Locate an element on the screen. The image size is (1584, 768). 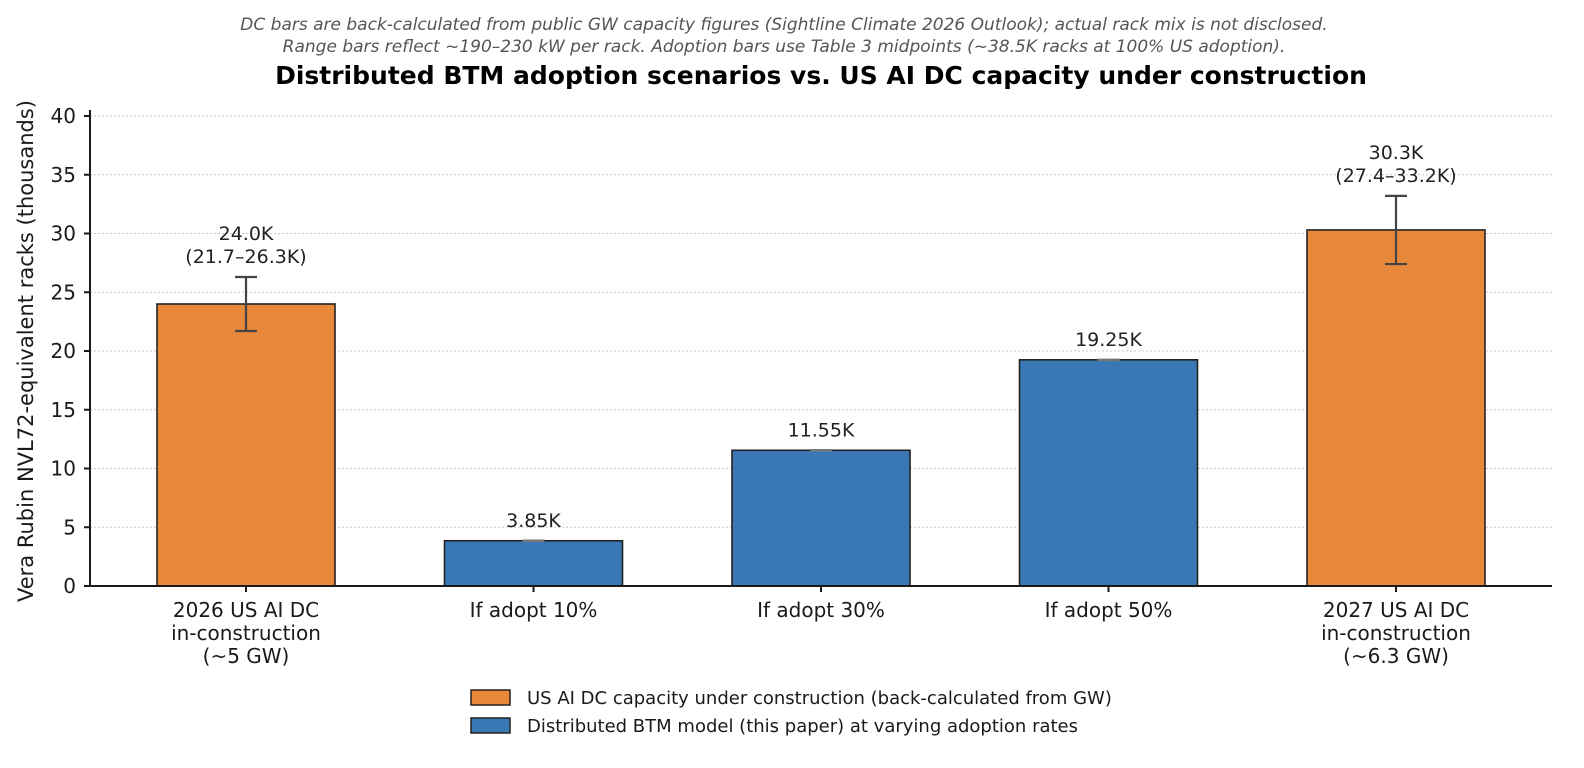
y-tick-label: 0 is located at coordinates (69, 586).